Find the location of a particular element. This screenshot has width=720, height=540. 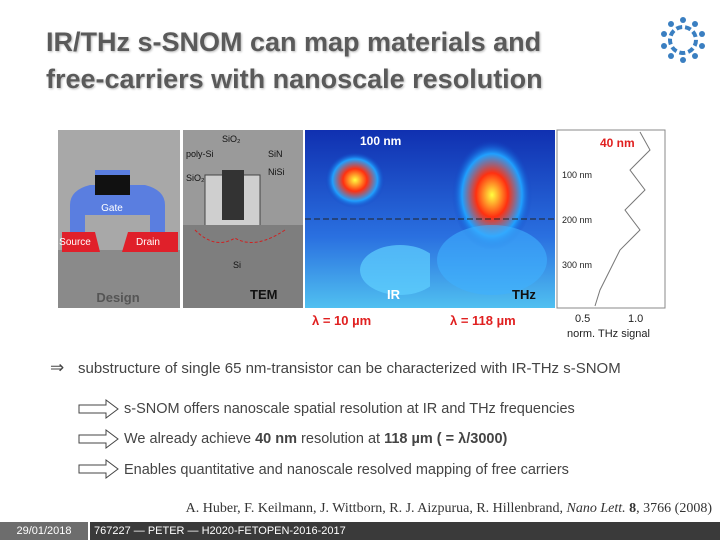

citation-journal: Nano Lett. is located at coordinates (596, 508).